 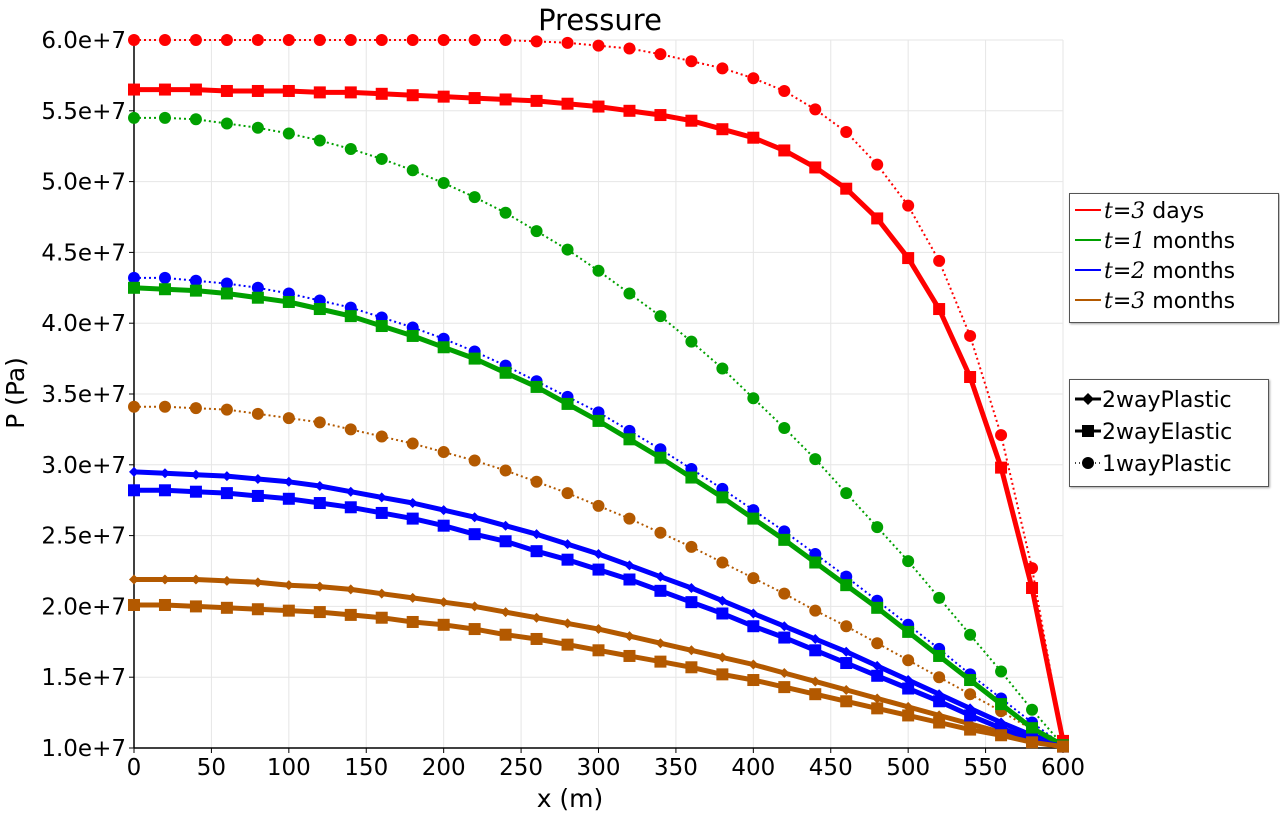 I want to click on x-tick-label: 450, so click(x=831, y=768).